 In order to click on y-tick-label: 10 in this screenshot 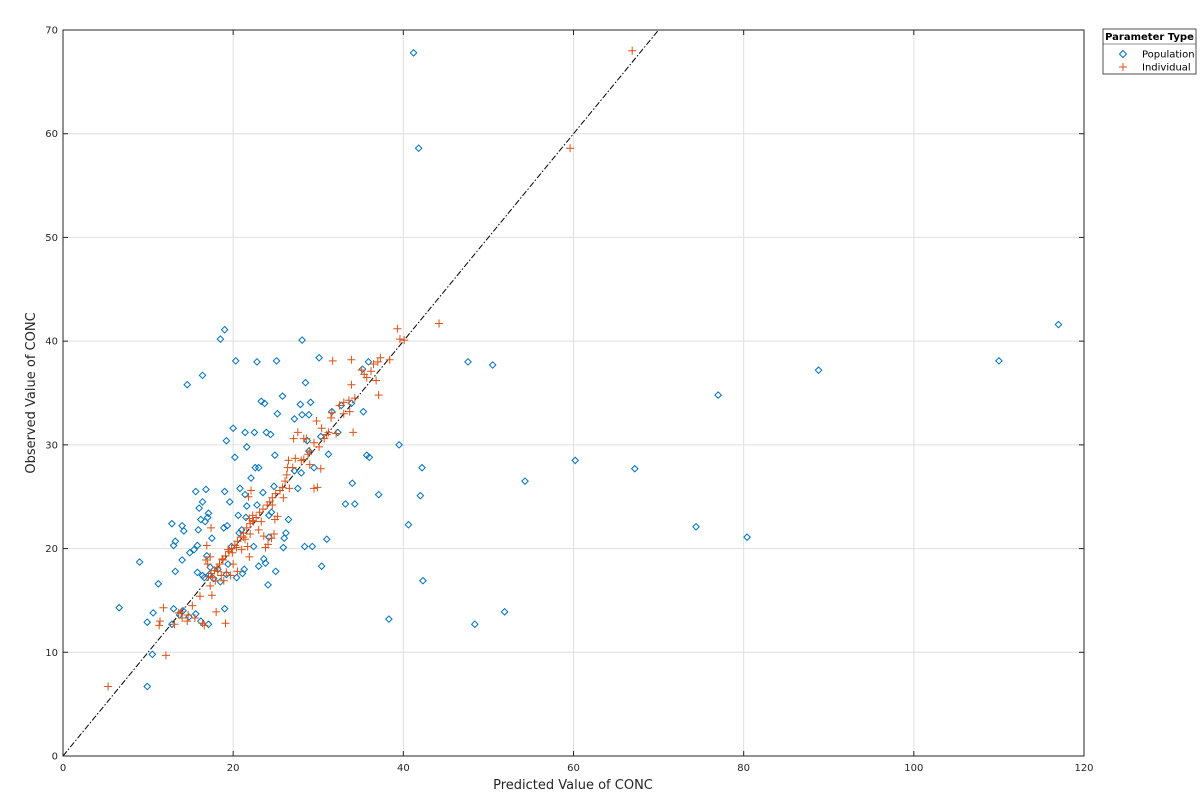, I will do `click(51, 653)`.